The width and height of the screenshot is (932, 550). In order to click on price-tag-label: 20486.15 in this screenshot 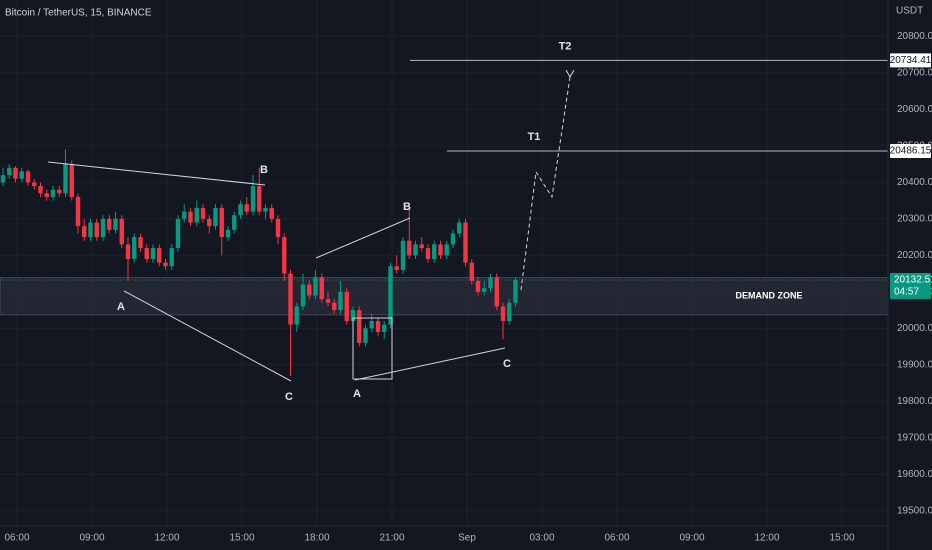, I will do `click(911, 151)`.